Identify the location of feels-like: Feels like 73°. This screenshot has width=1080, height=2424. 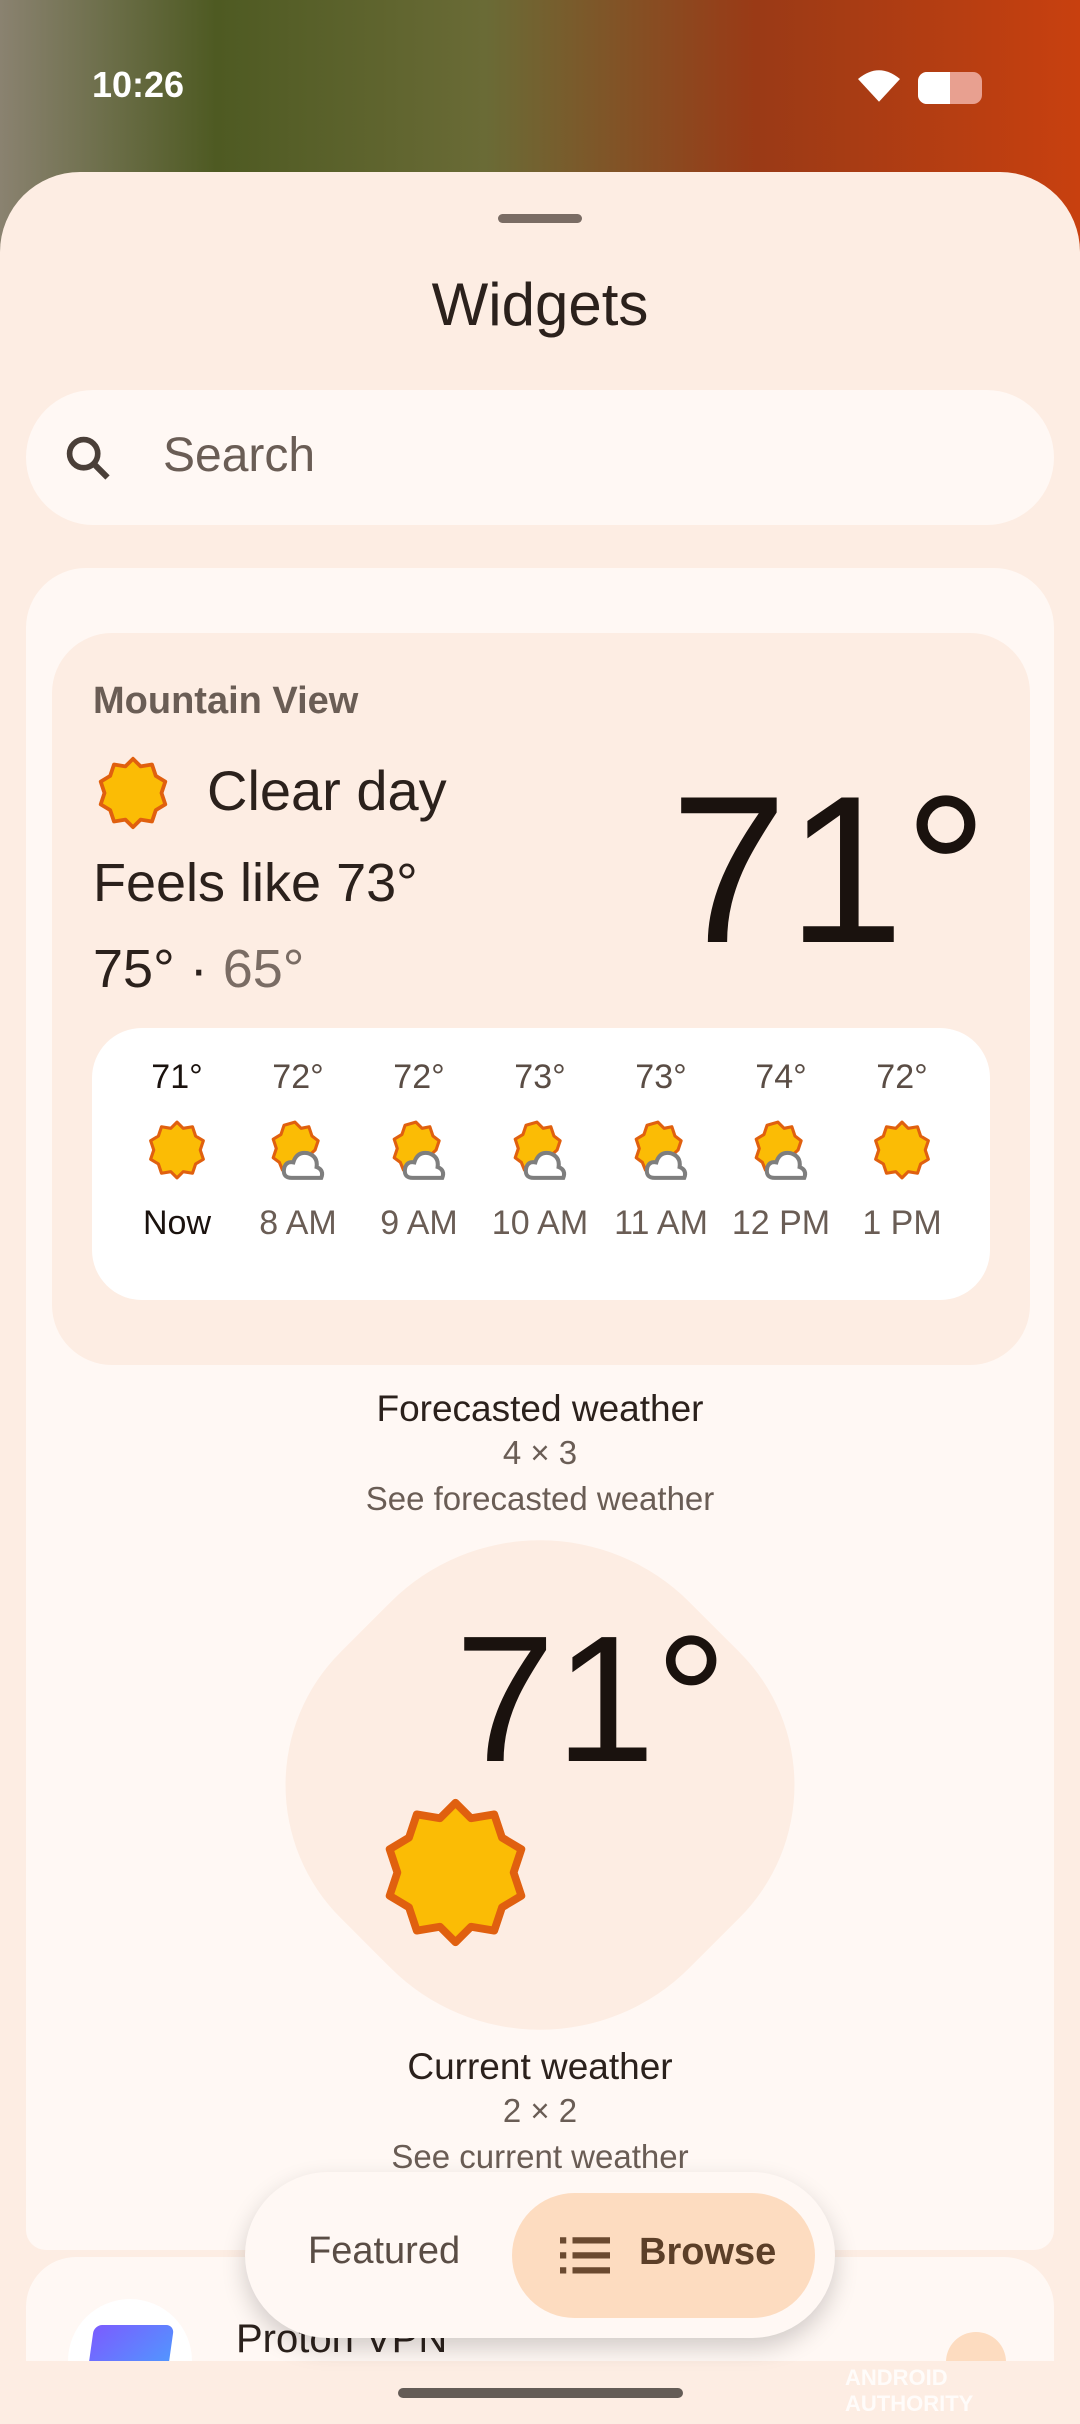
(255, 883).